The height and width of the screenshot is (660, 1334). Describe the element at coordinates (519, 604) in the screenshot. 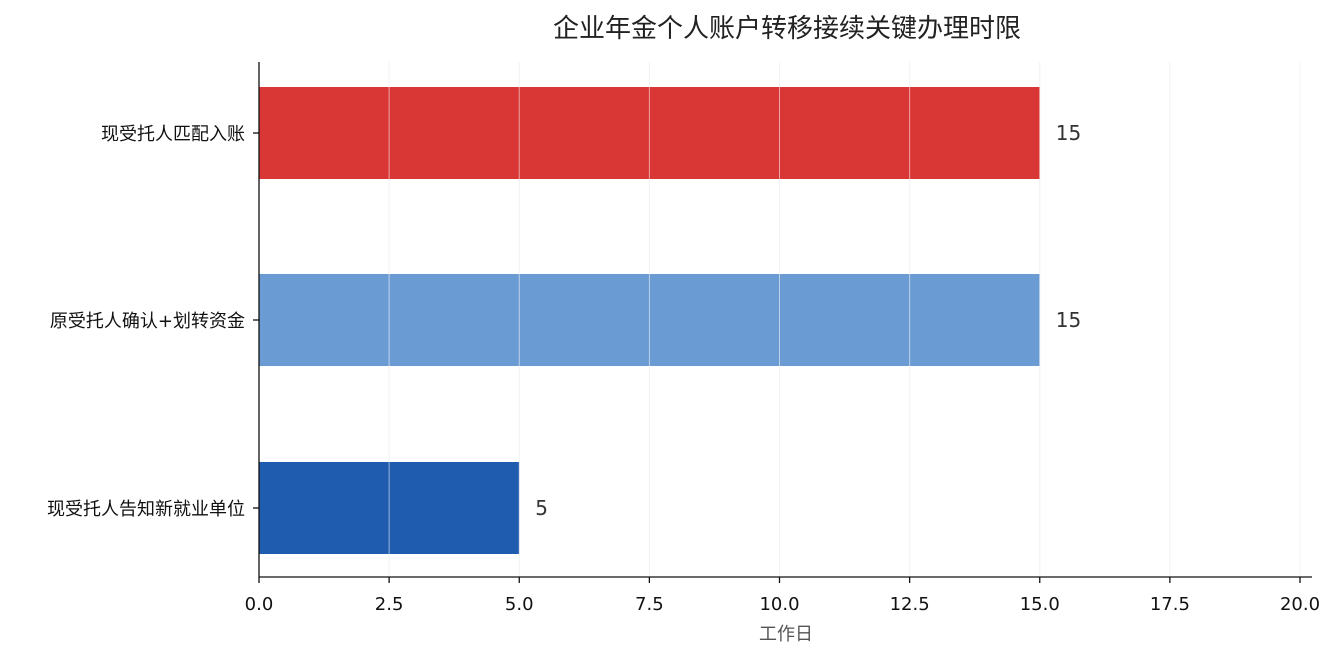

I see `x-tick-label: 5.0` at that location.